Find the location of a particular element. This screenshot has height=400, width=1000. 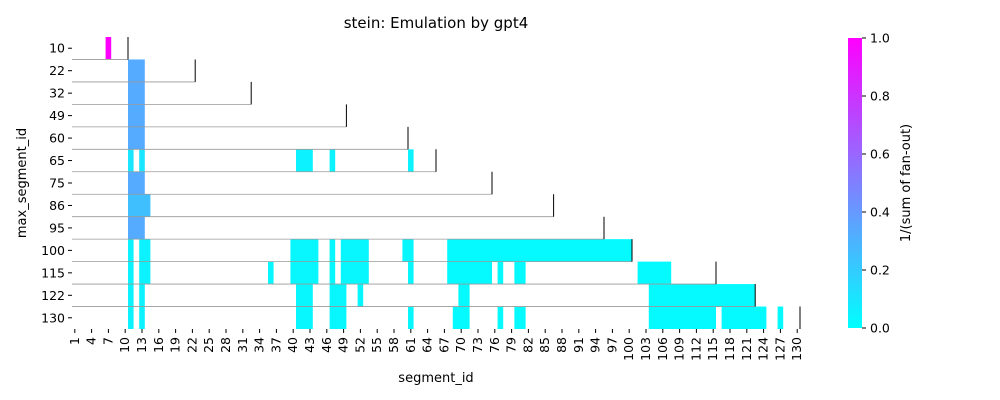

x-tick-label: 43 is located at coordinates (309, 345).